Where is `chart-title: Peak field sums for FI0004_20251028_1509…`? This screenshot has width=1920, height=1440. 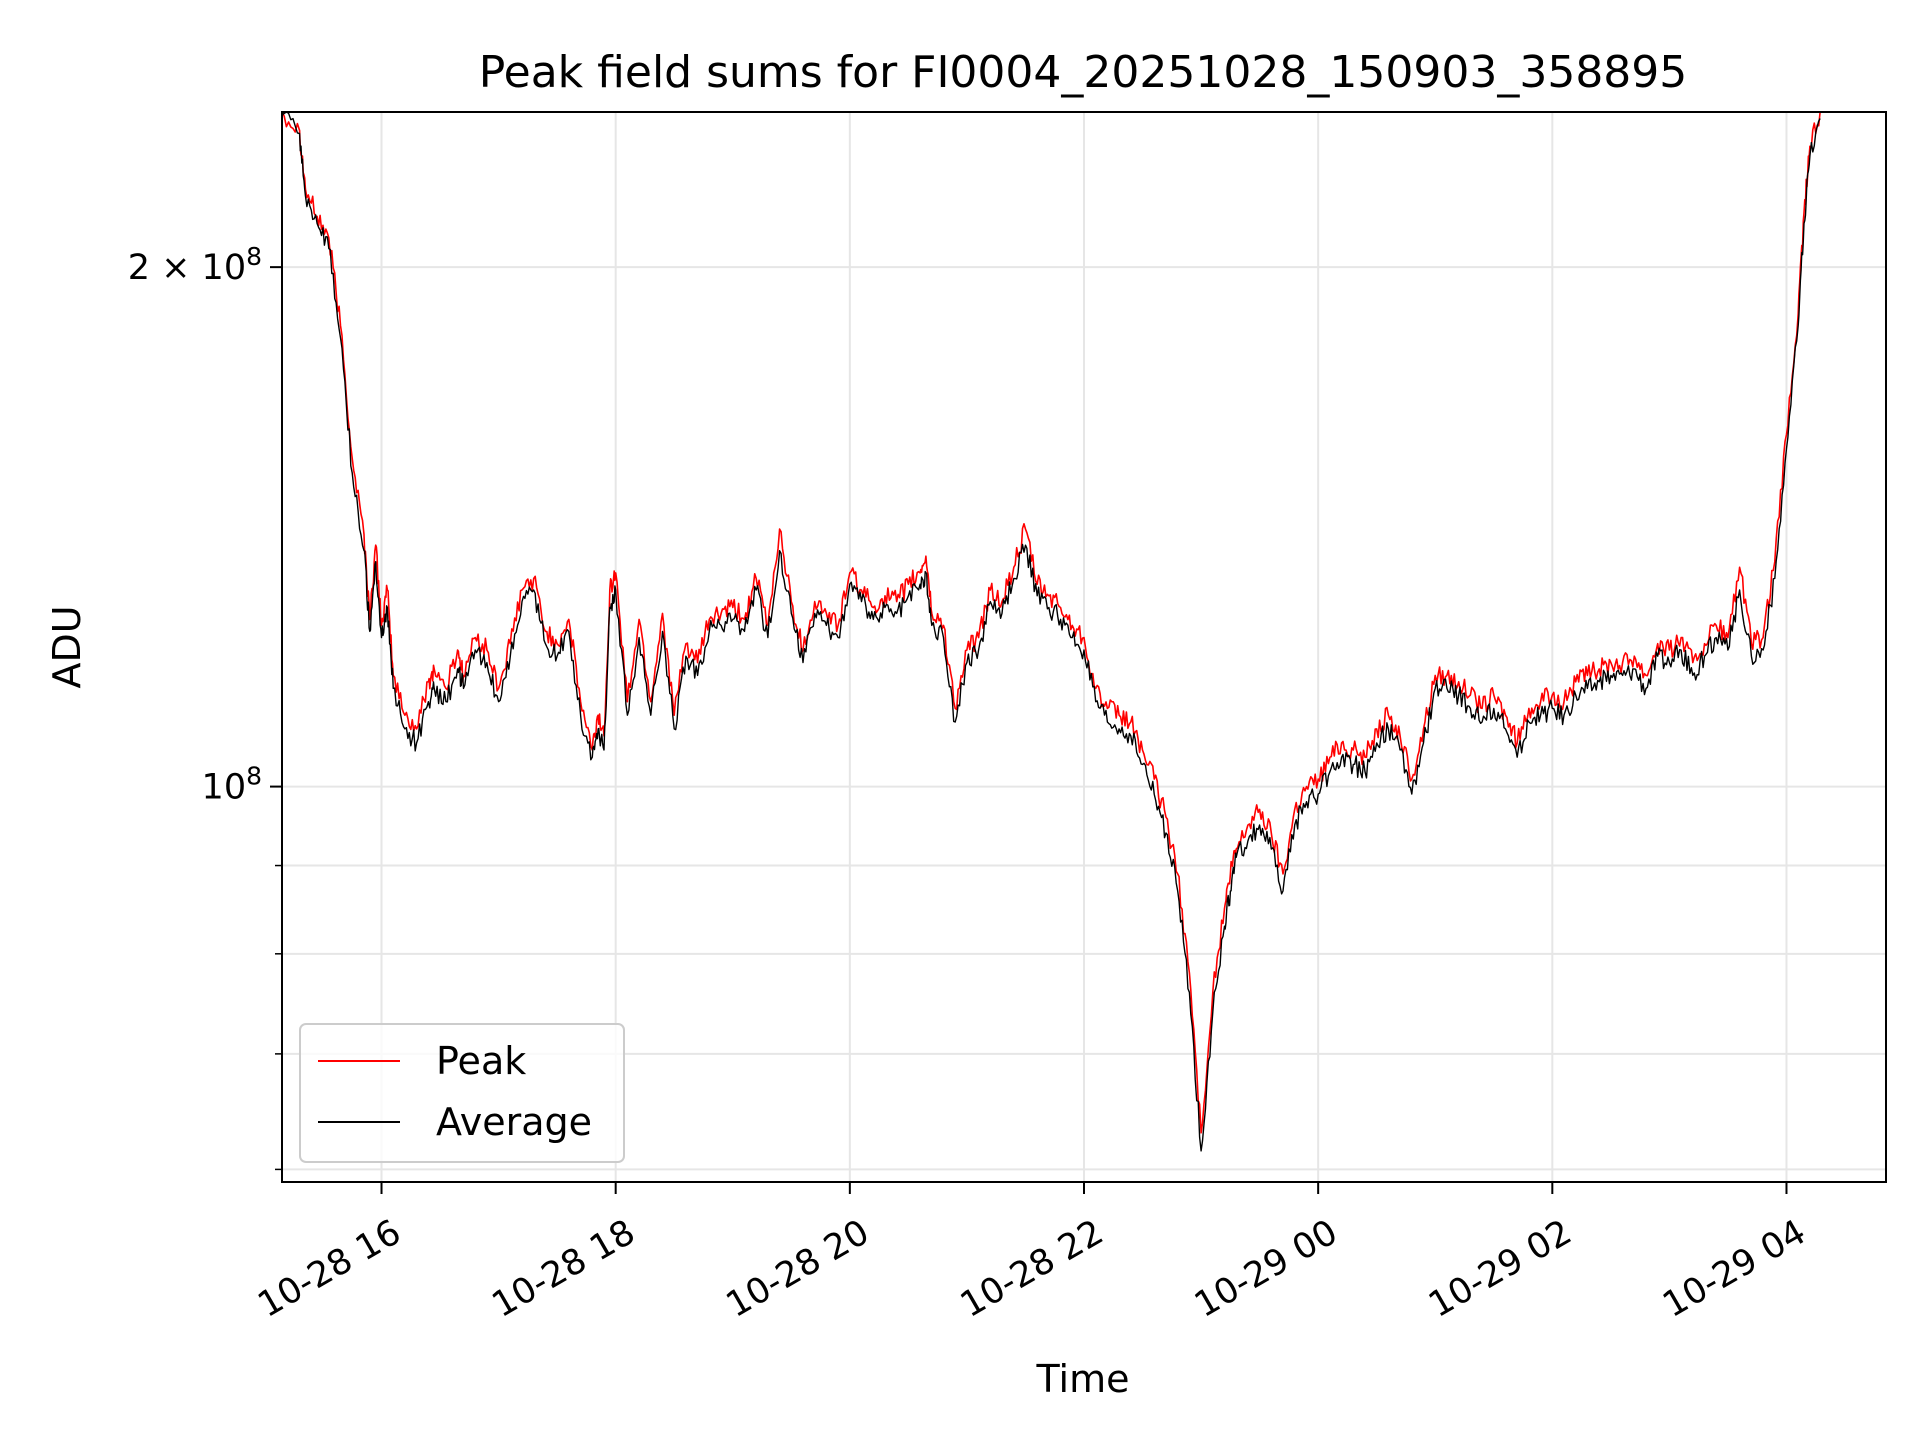 chart-title: Peak field sums for FI0004_20251028_1509… is located at coordinates (1083, 72).